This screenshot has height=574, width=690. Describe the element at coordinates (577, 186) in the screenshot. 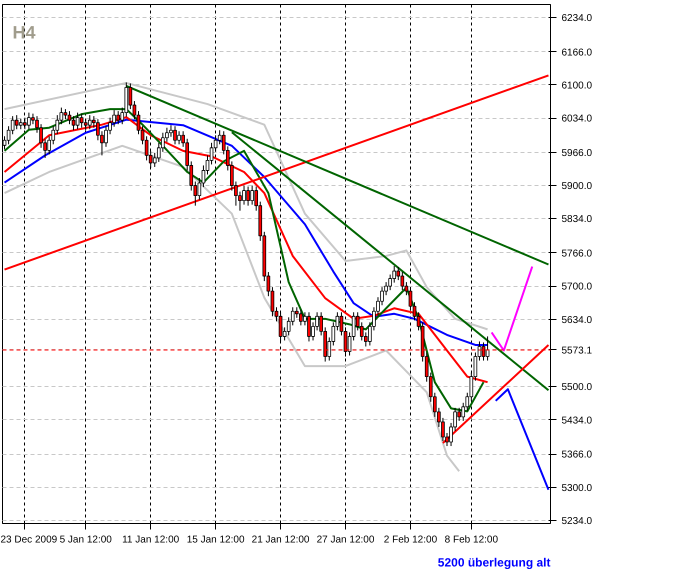

I see `y-tick-label: 5900.0` at that location.